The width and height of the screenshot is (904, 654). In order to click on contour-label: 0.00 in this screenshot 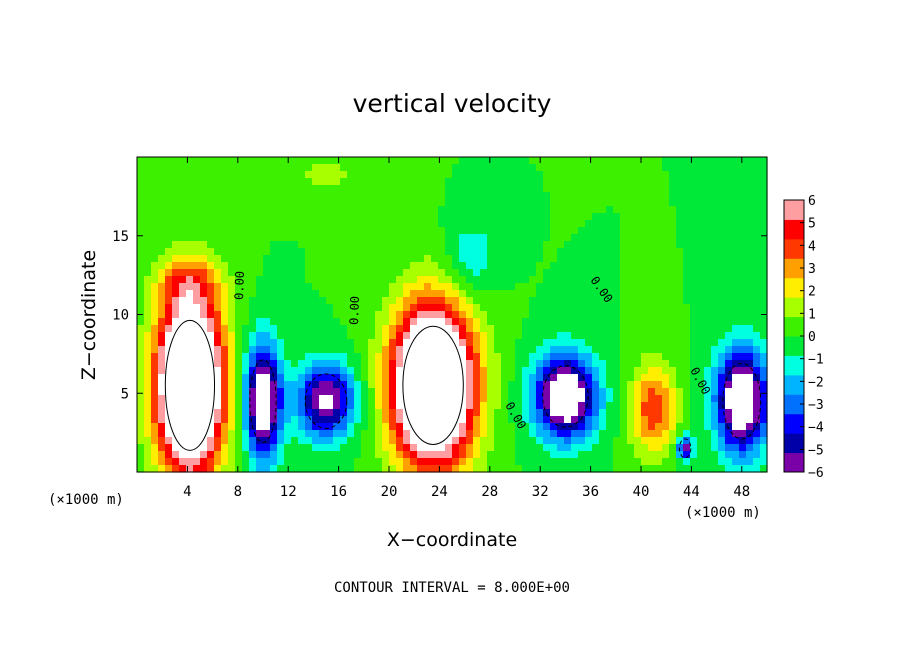, I will do `click(354, 310)`.